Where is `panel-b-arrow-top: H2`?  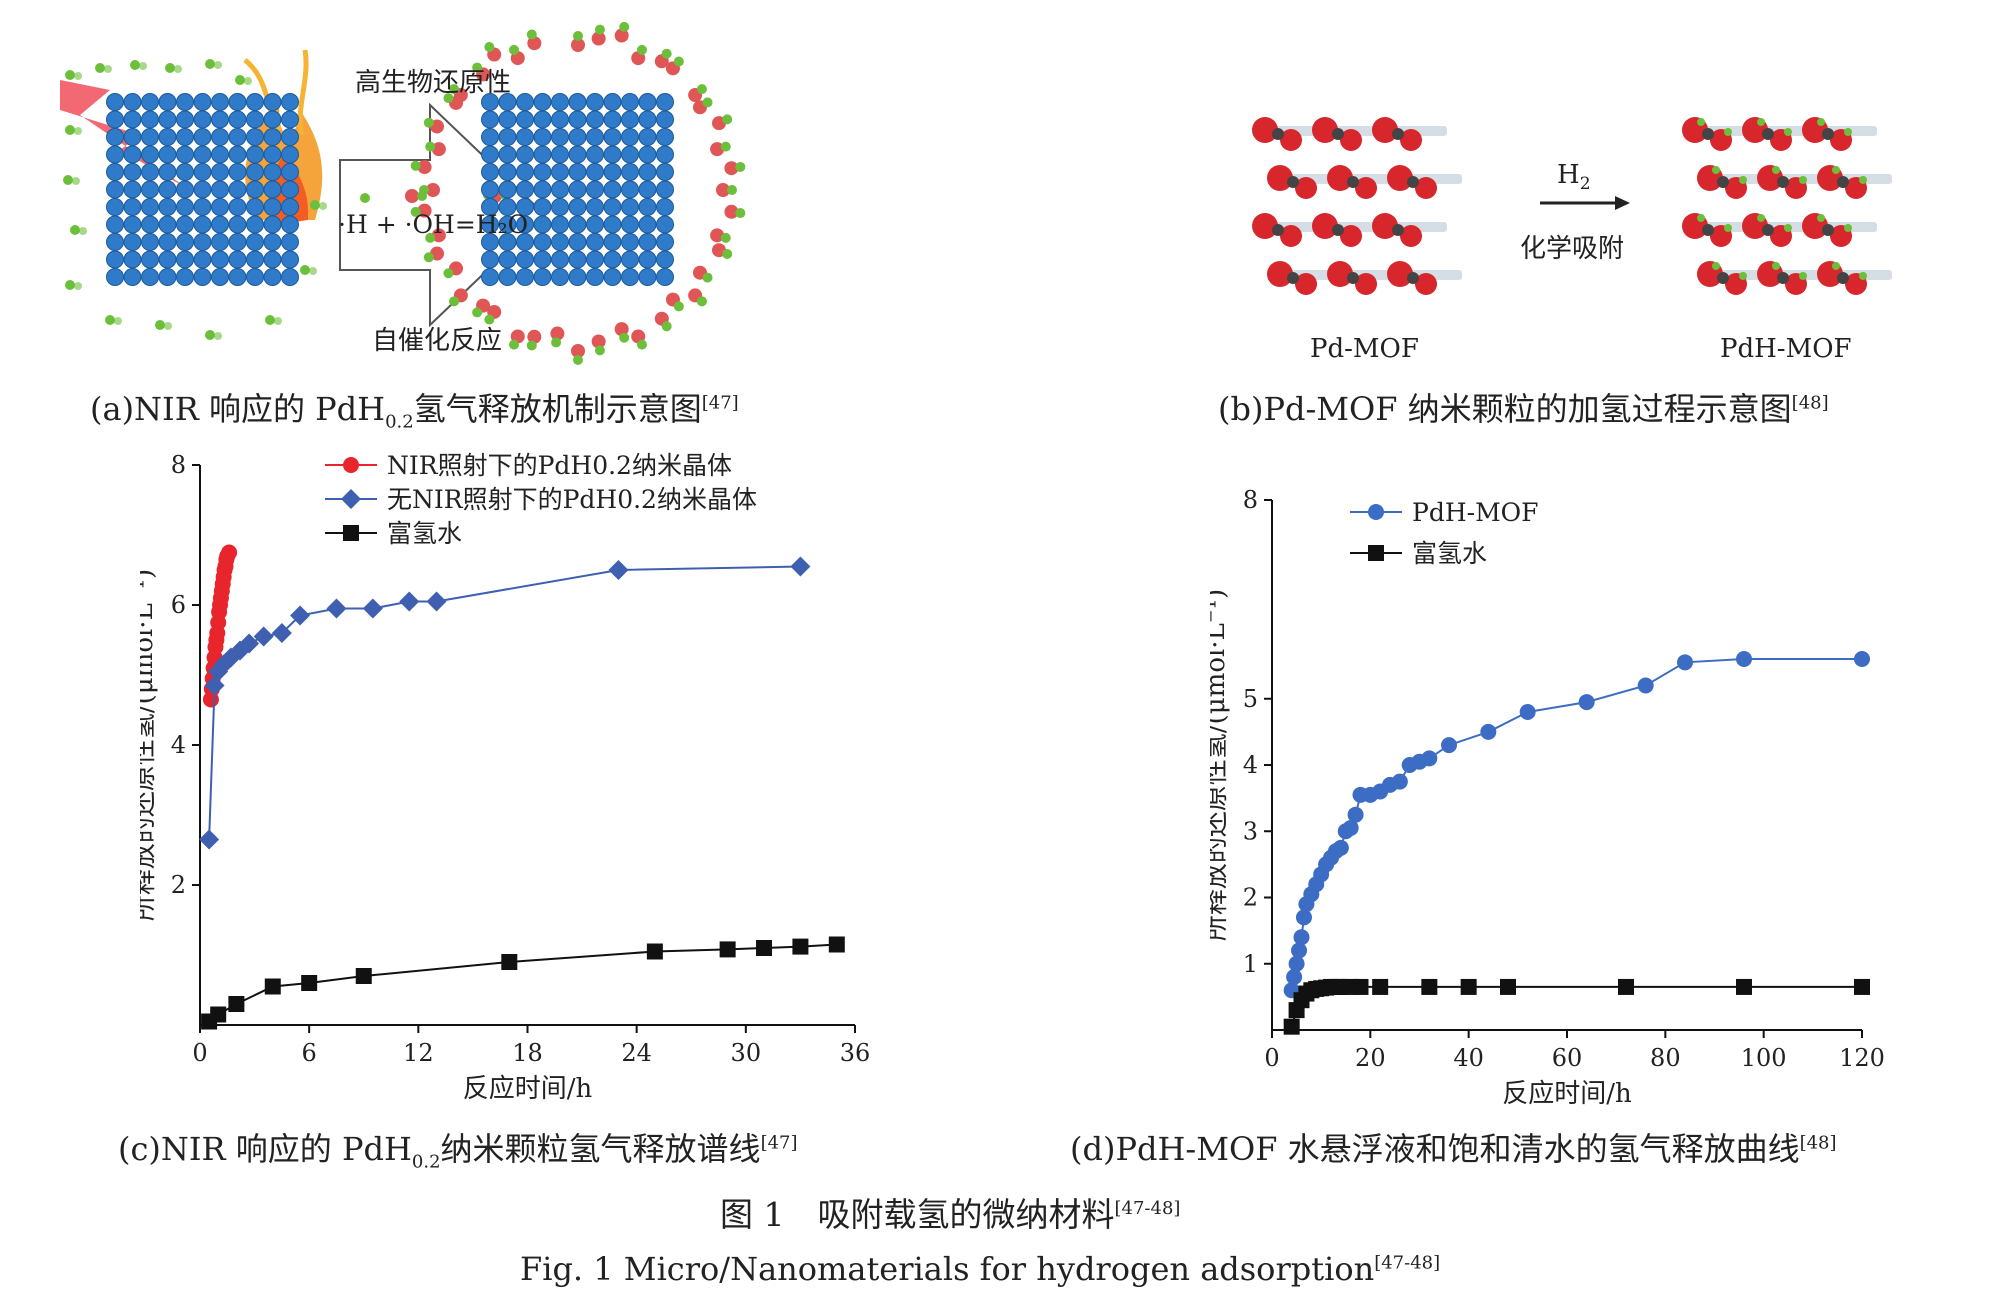 panel-b-arrow-top: H2 is located at coordinates (1574, 177).